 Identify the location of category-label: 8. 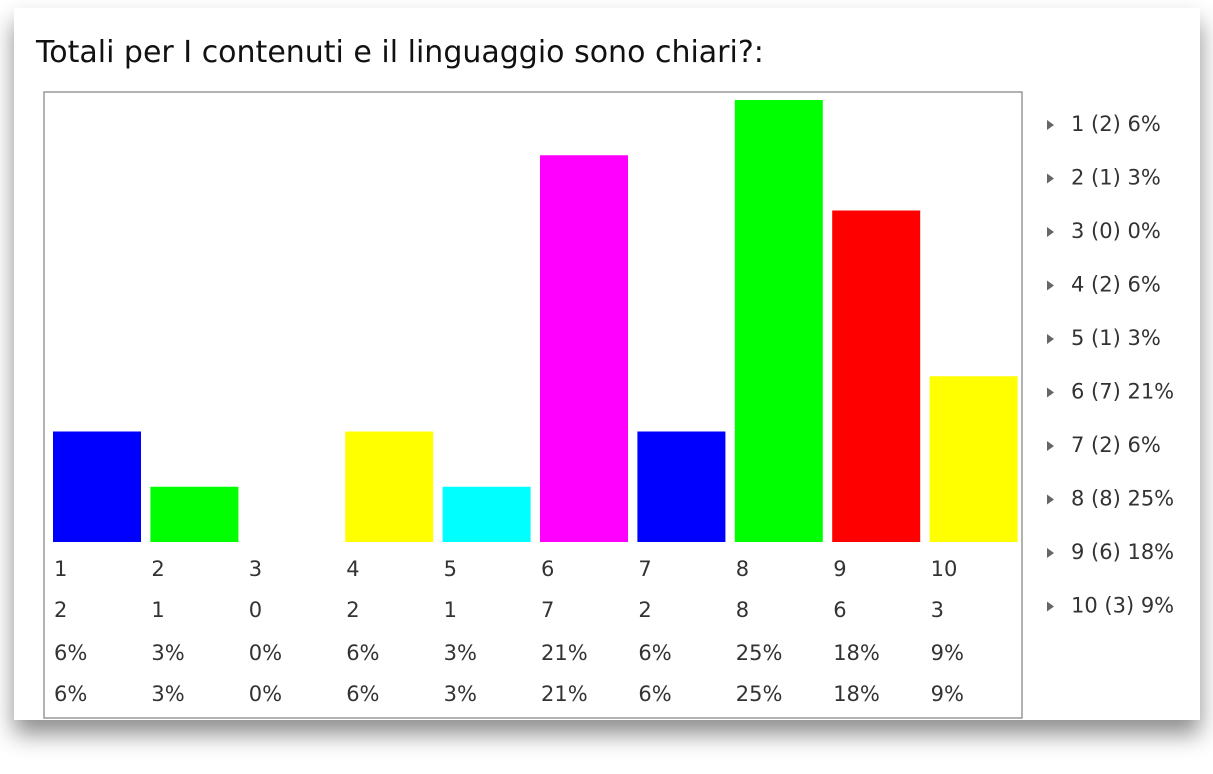
(742, 569).